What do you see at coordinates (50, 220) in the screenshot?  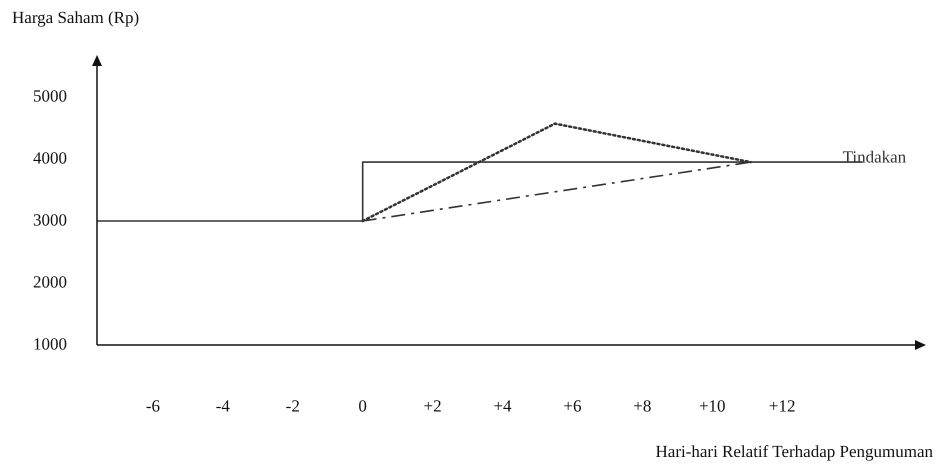 I see `y-tick-label: 3000` at bounding box center [50, 220].